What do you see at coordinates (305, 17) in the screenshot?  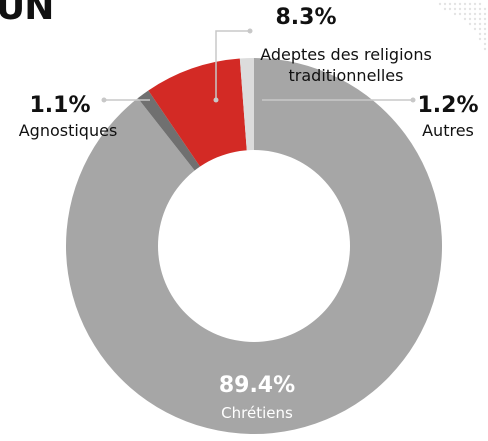 I see `traditionnelles-pct: 8.3%` at bounding box center [305, 17].